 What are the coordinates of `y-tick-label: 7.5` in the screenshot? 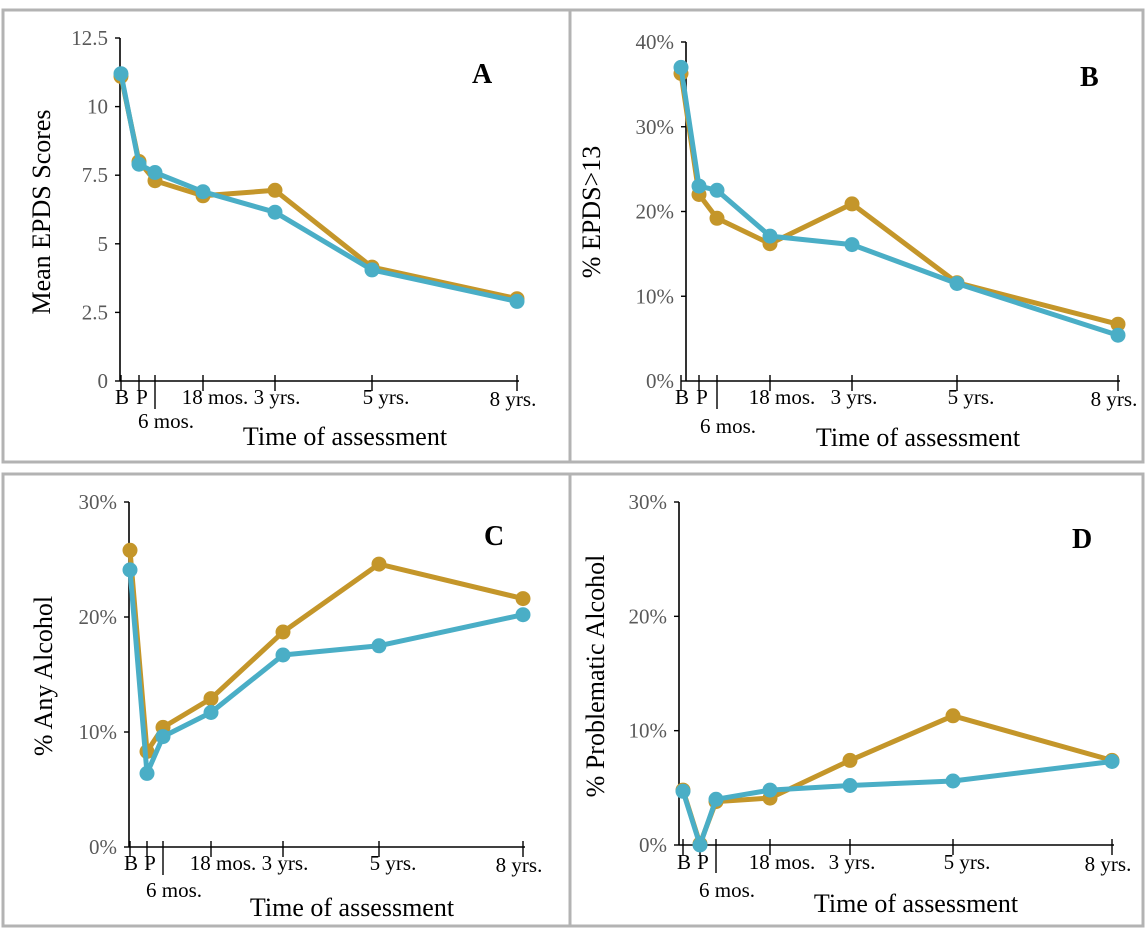 It's located at (95, 175).